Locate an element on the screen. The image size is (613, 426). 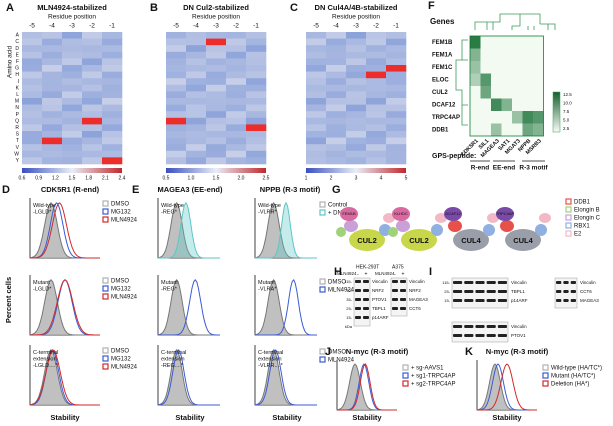
marker: 15- is located at coordinates (349, 317).